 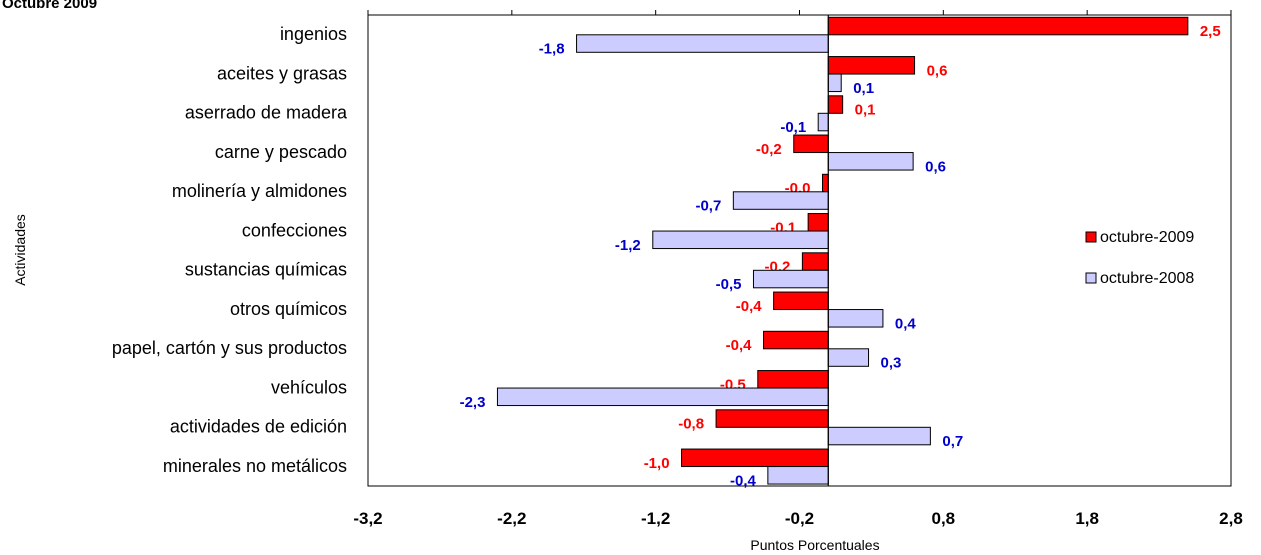 What do you see at coordinates (1147, 237) in the screenshot?
I see `legend-label: octubre-2009` at bounding box center [1147, 237].